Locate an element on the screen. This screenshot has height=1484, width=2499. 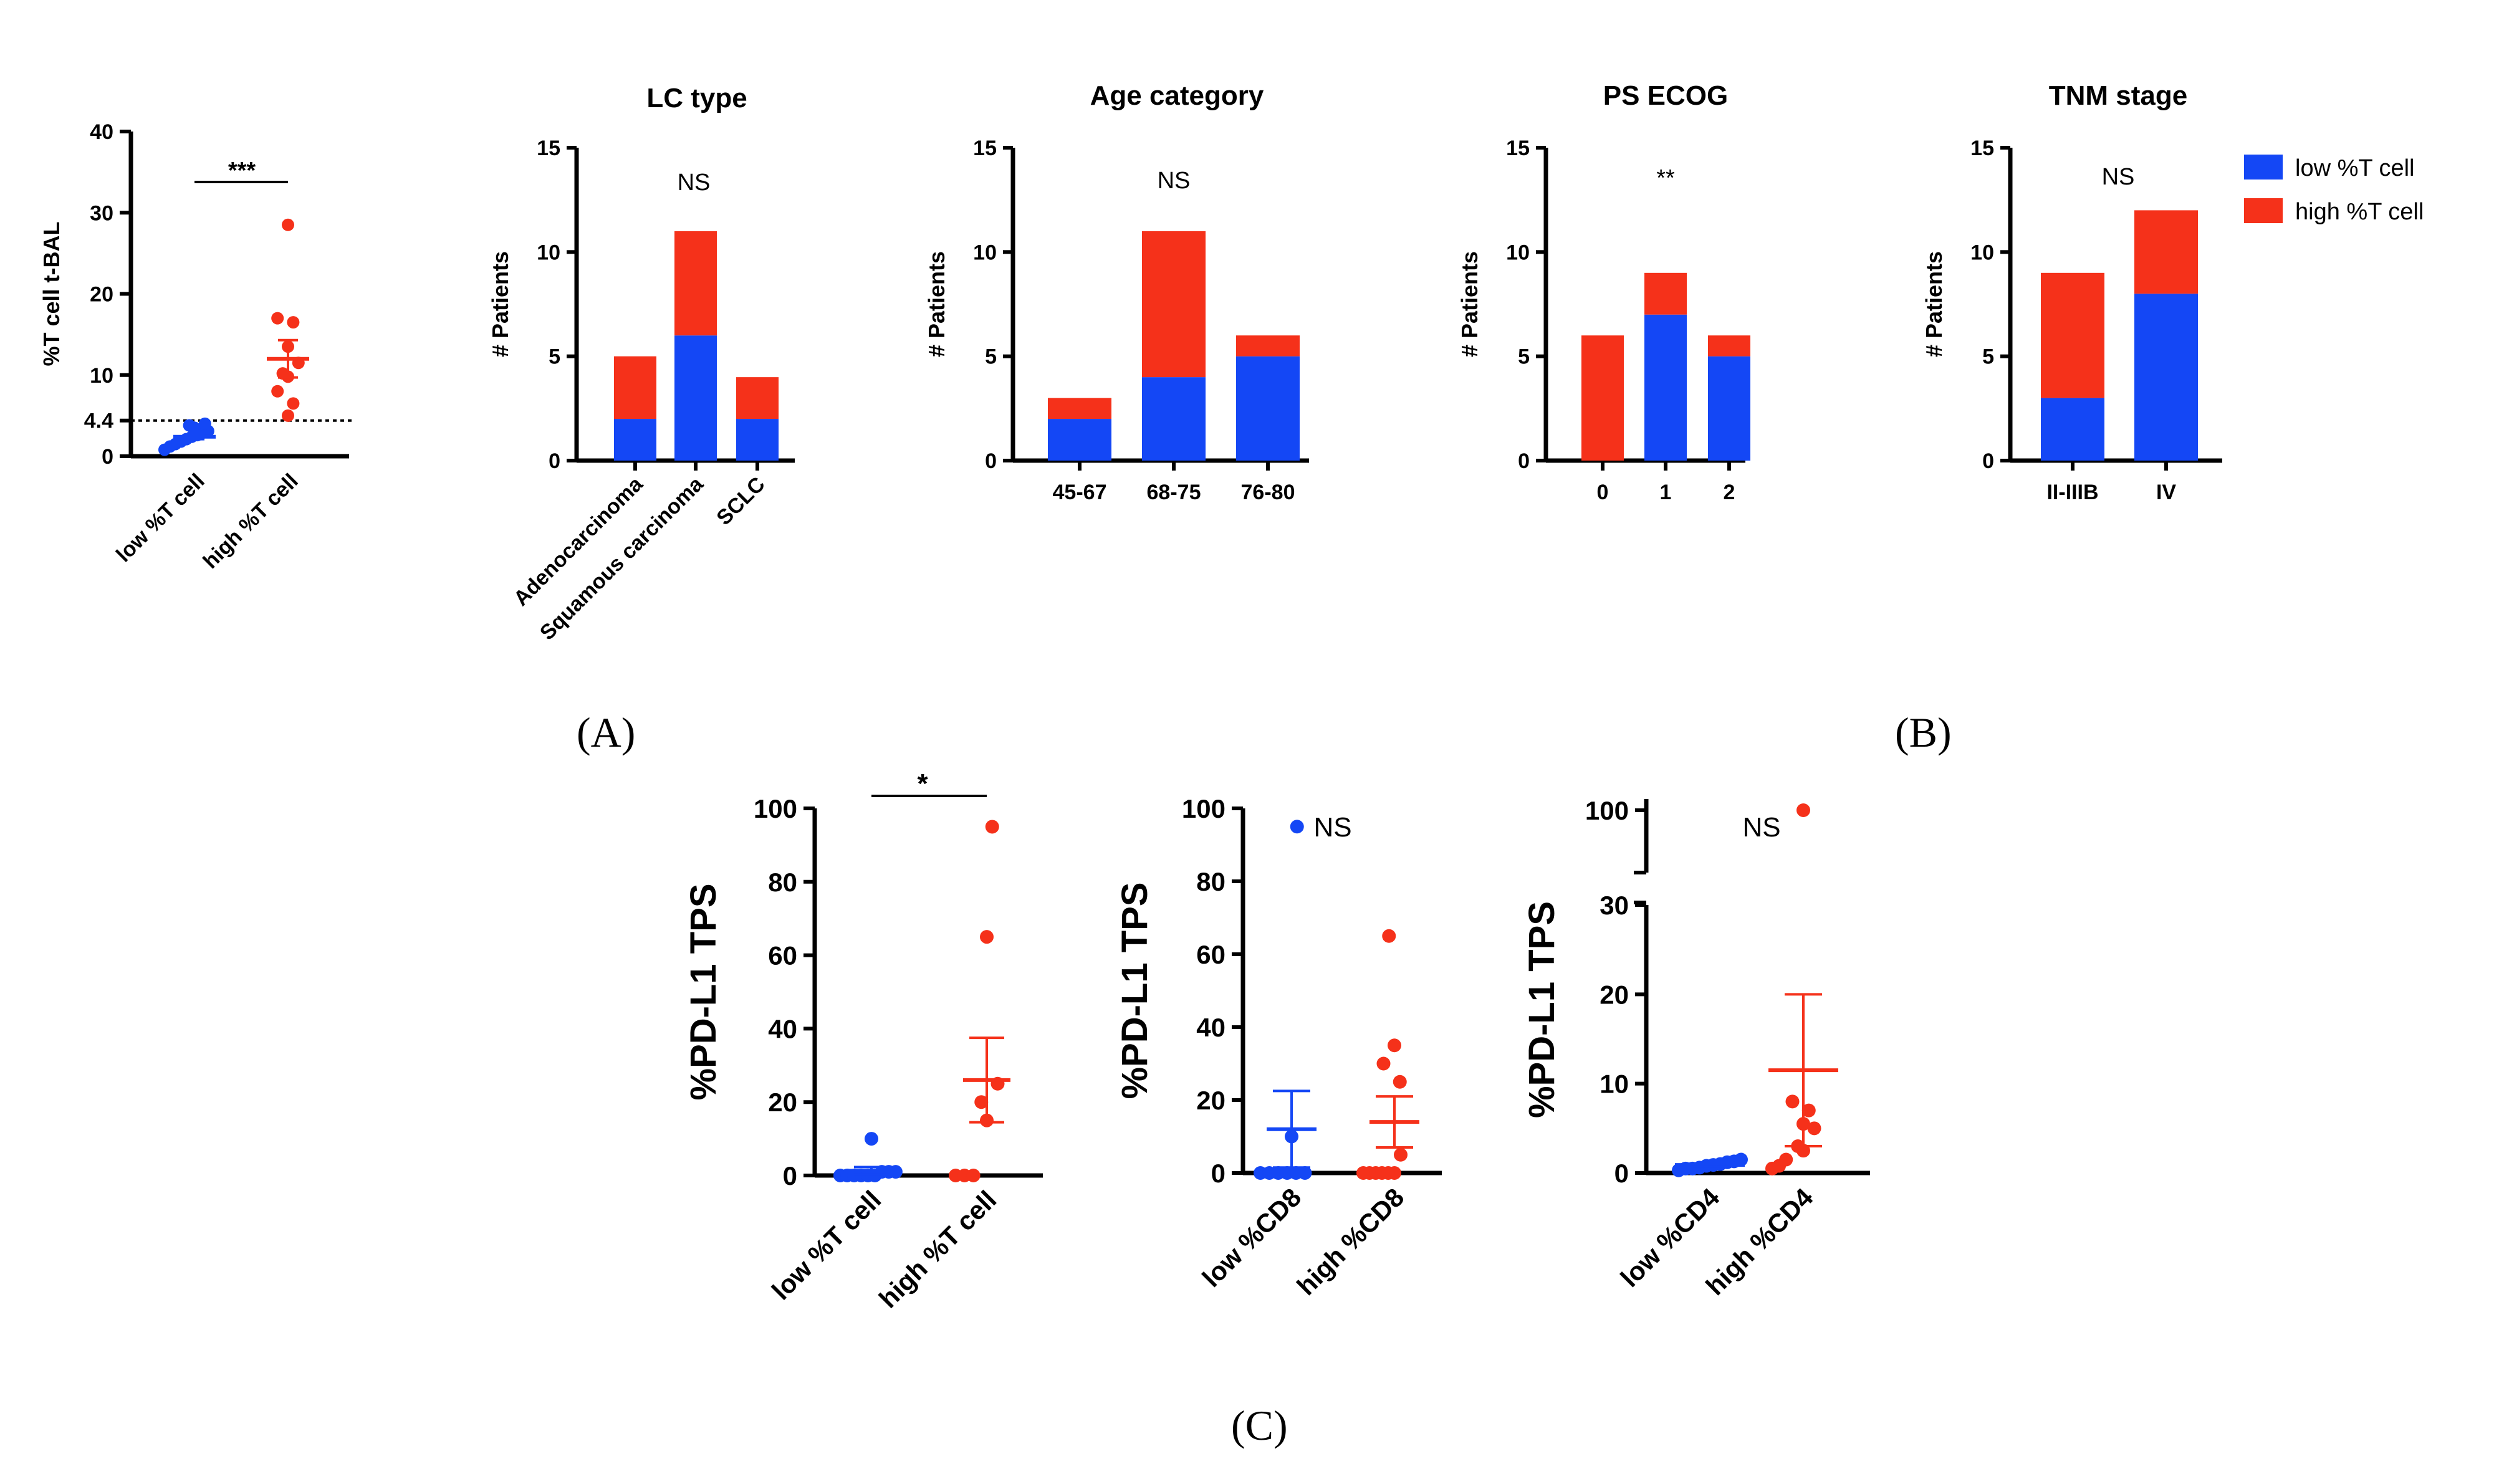
legend-swatch-high is located at coordinates (2263, 210).